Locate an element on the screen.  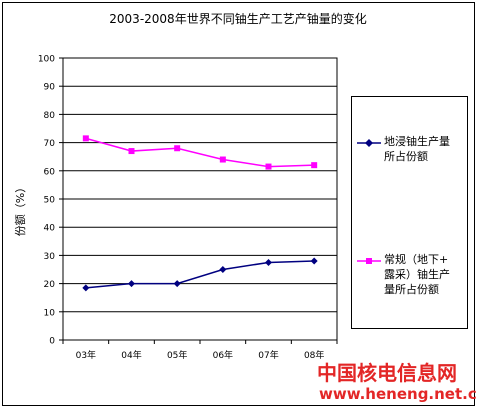
x-tick-label: 06年 is located at coordinates (223, 355).